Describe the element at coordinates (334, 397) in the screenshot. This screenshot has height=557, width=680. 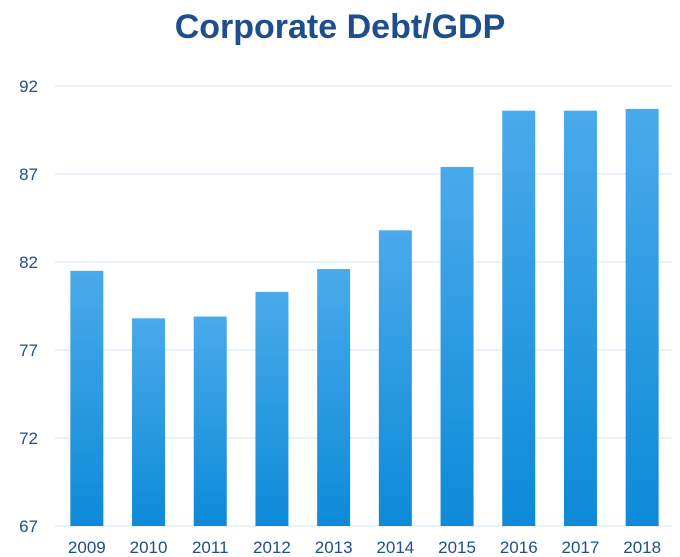
I see `bar-2013` at that location.